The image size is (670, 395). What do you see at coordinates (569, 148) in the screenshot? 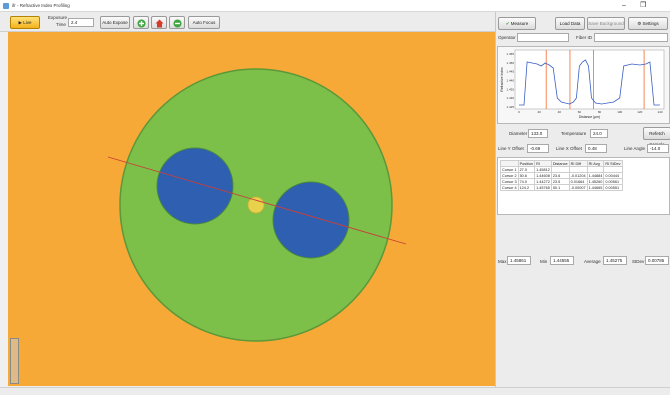
I see `line-x-offset-label: Line X Offset` at bounding box center [569, 148].